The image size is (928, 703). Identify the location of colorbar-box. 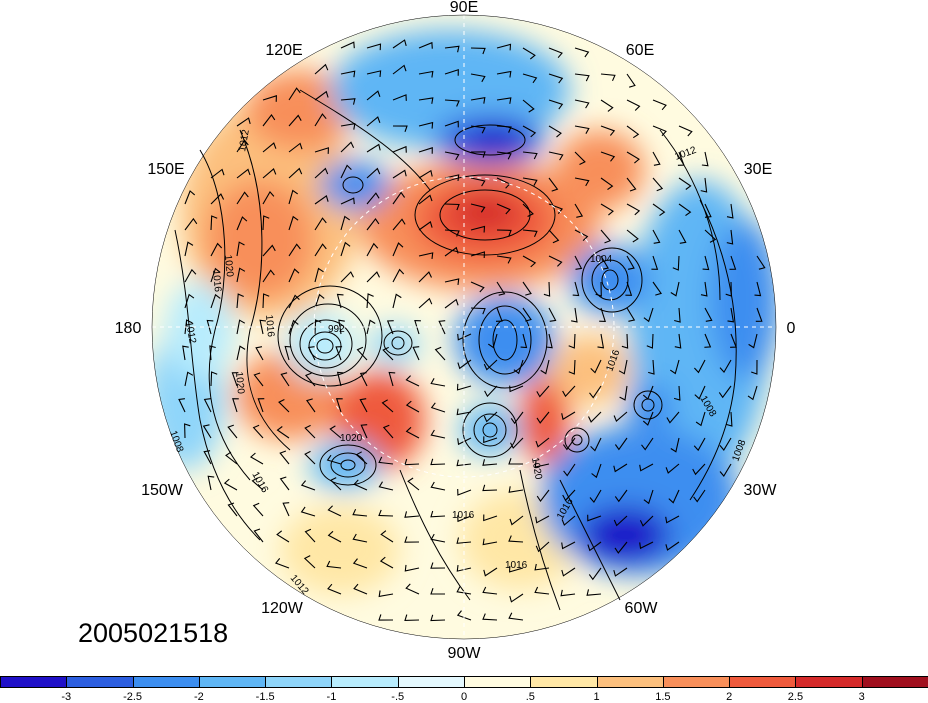
(299, 682).